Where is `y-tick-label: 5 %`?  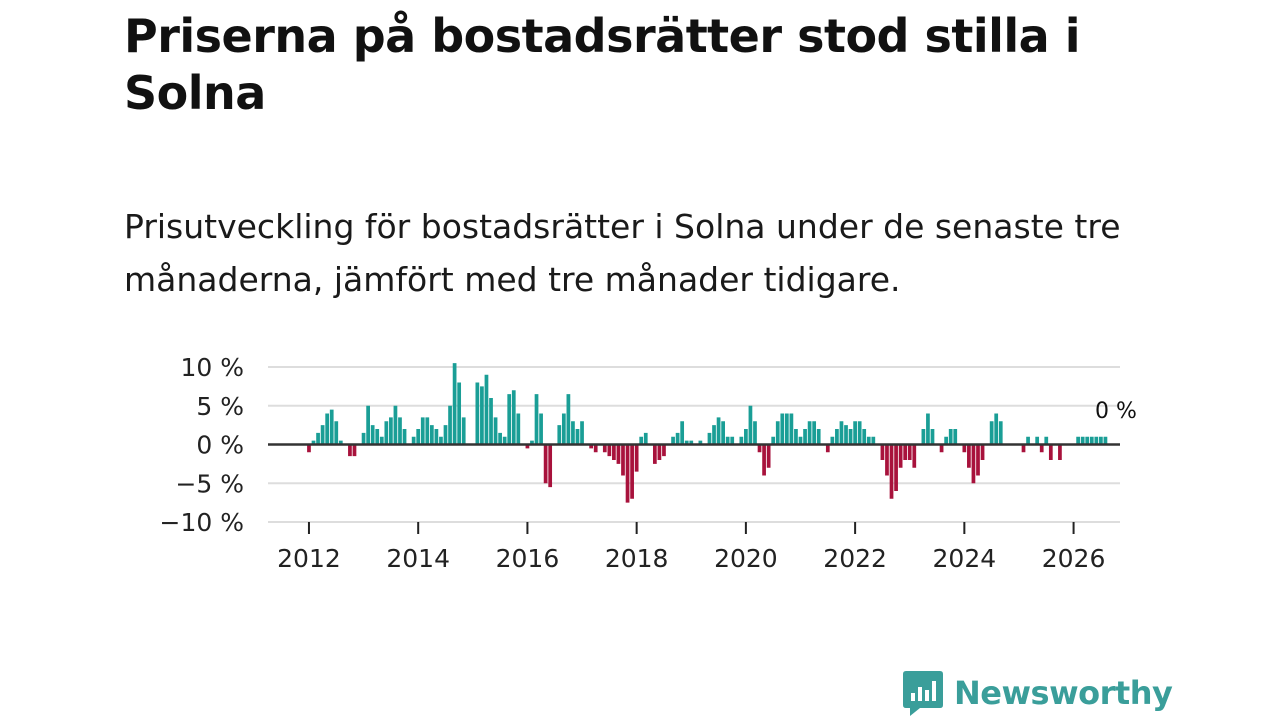 y-tick-label: 5 % is located at coordinates (220, 406).